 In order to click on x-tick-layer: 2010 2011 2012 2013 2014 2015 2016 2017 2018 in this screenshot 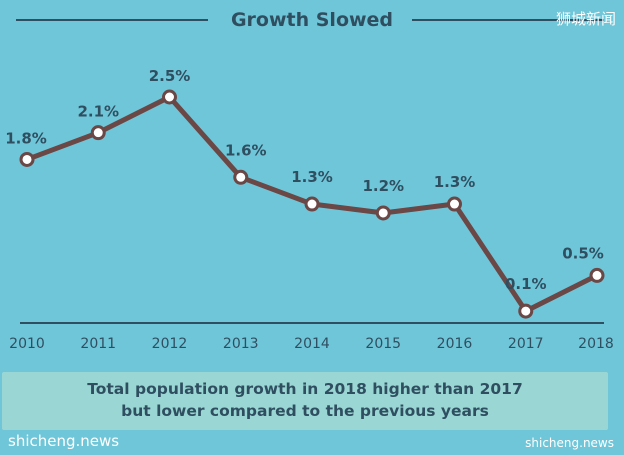, I will do `click(311, 344)`.